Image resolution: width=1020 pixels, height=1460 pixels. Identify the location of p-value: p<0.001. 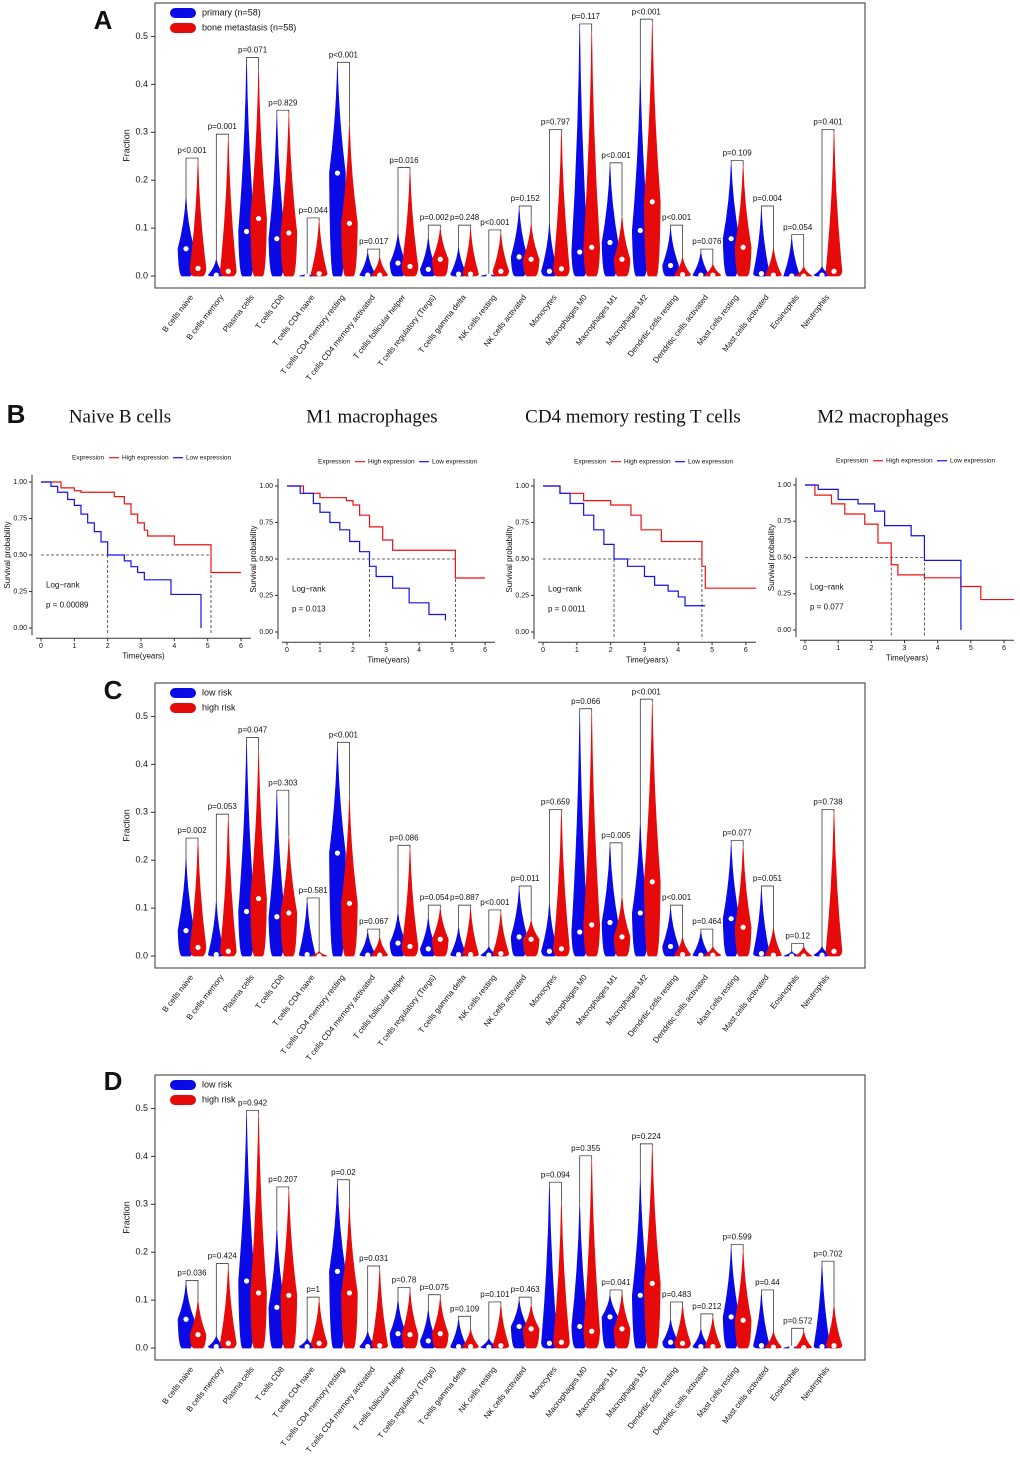
(616, 155).